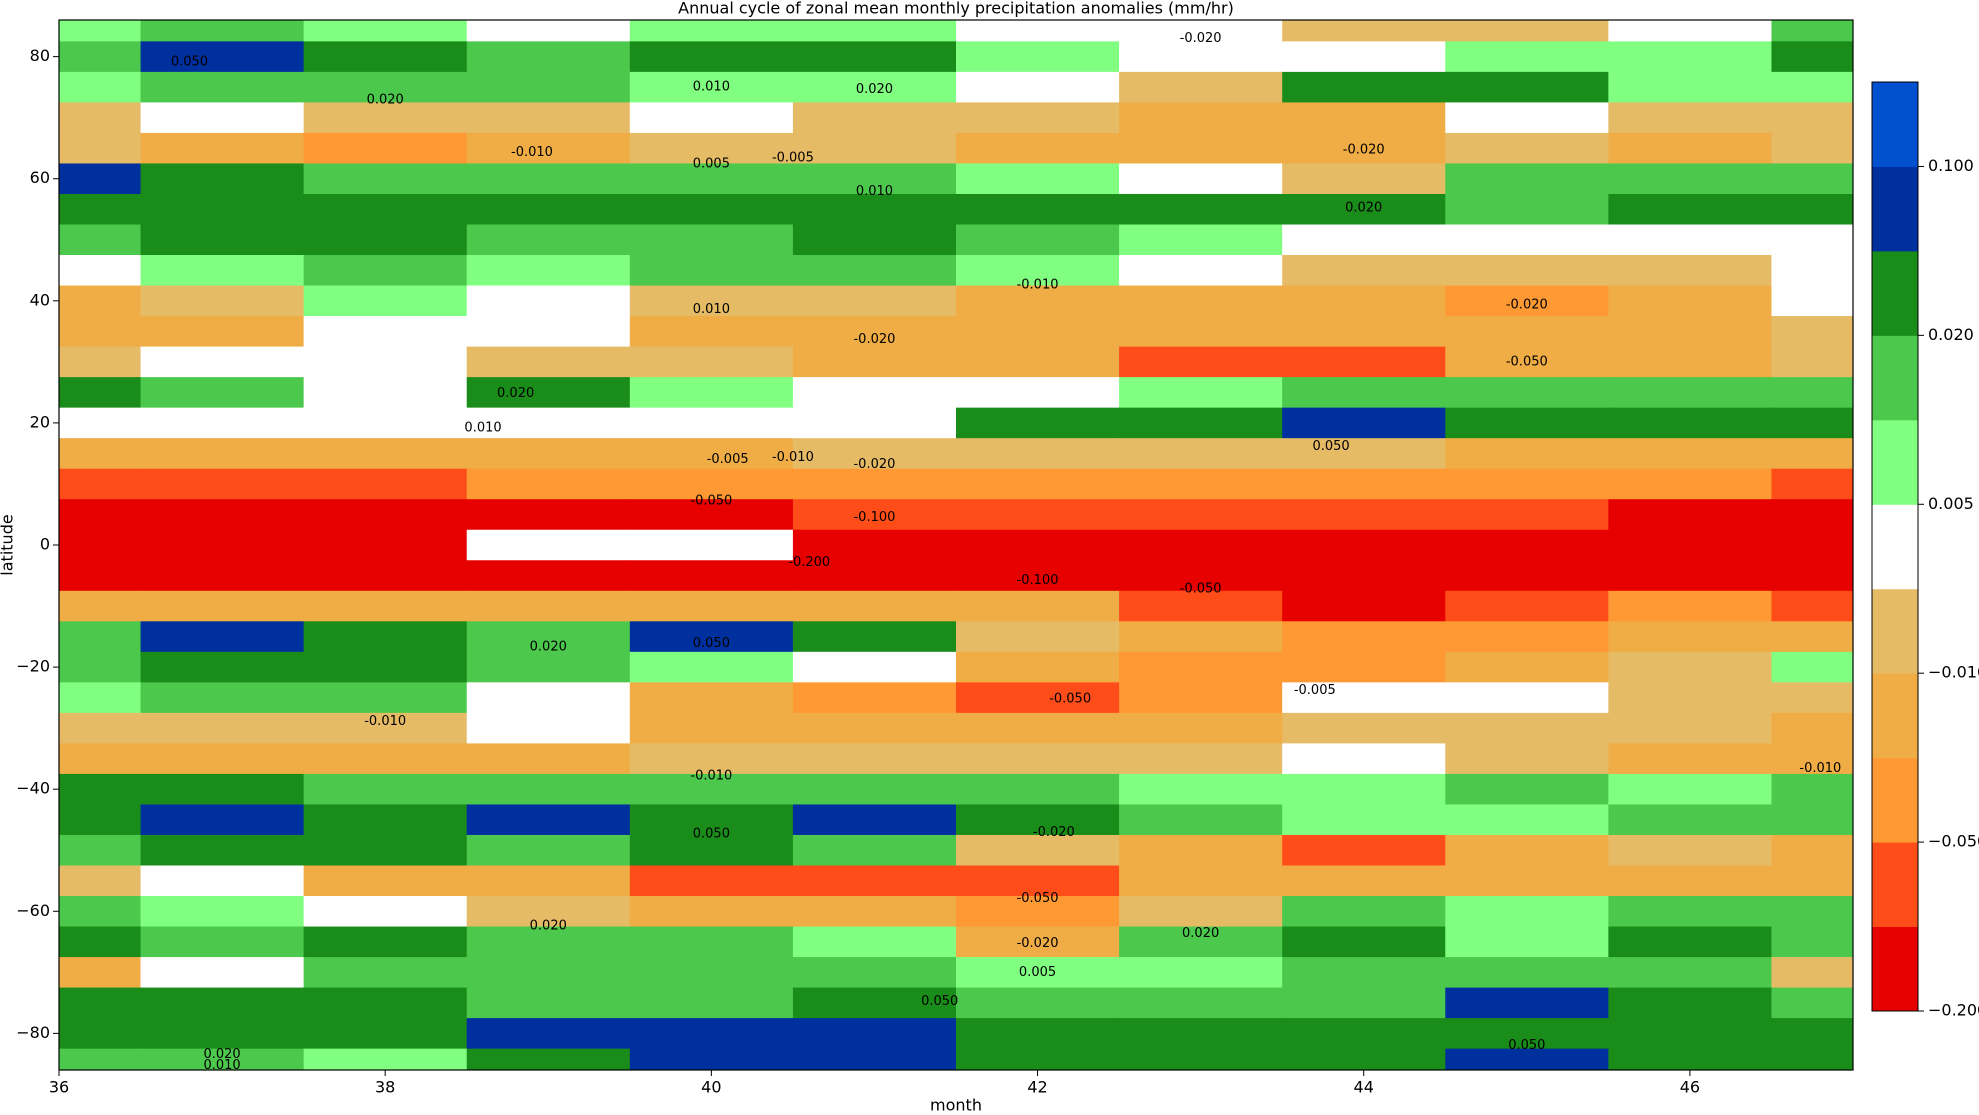 The image size is (1979, 1115). I want to click on contour-label: -0.050, so click(1038, 898).